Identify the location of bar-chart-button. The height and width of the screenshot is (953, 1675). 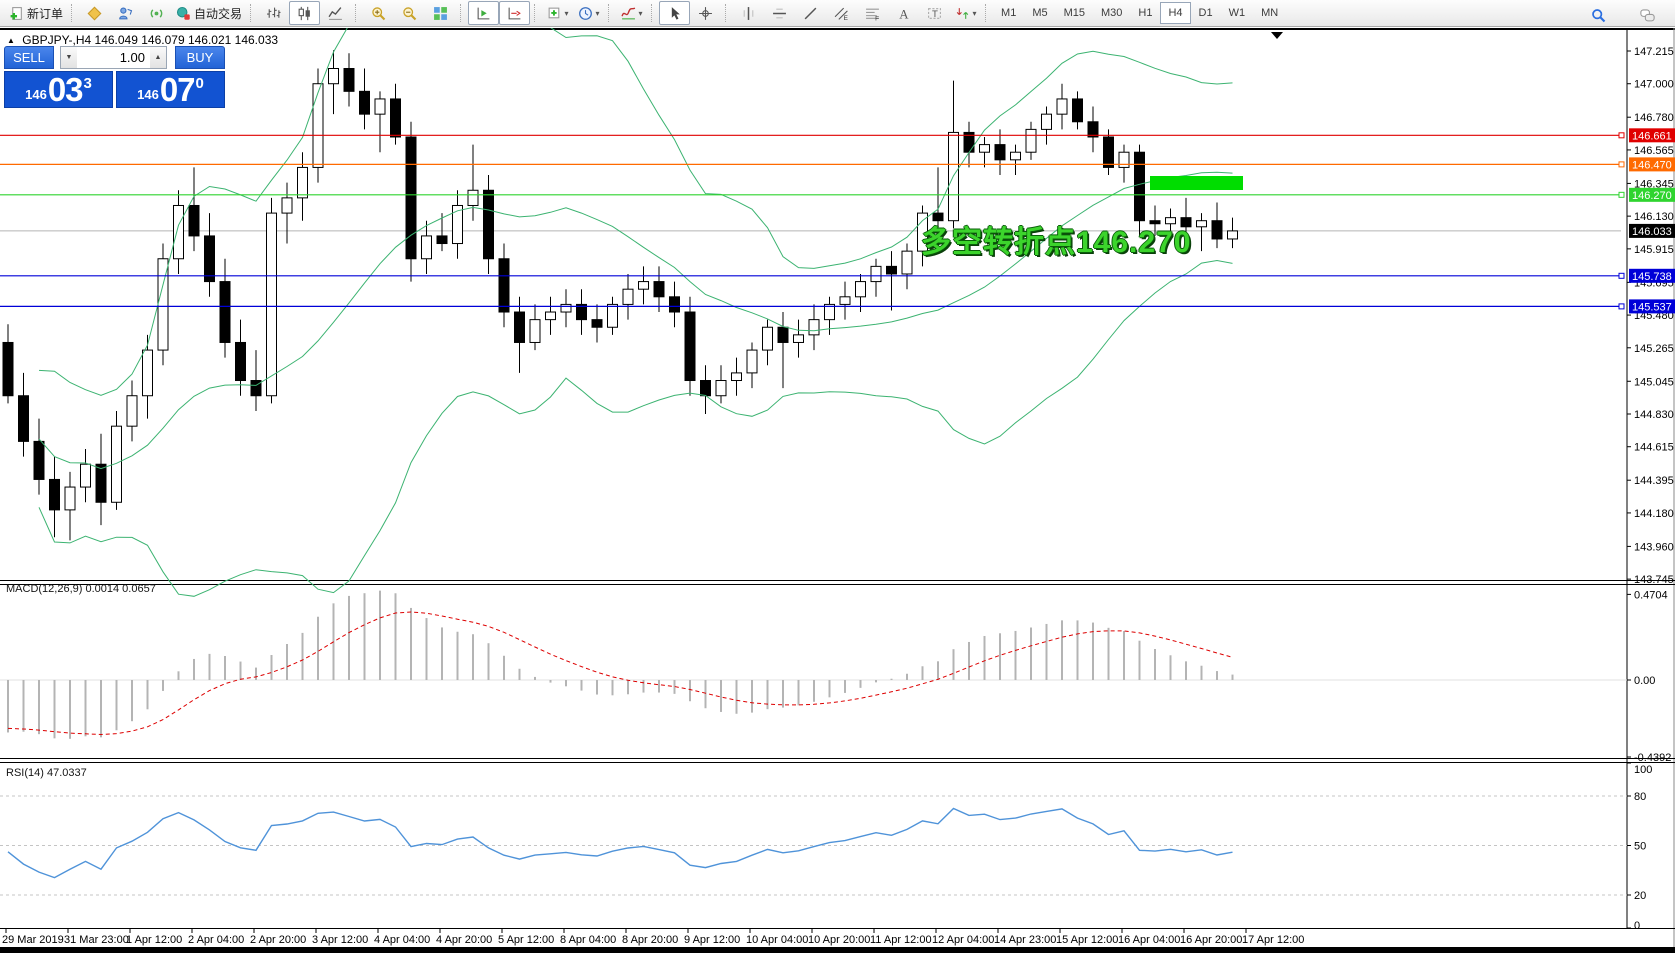
(273, 13).